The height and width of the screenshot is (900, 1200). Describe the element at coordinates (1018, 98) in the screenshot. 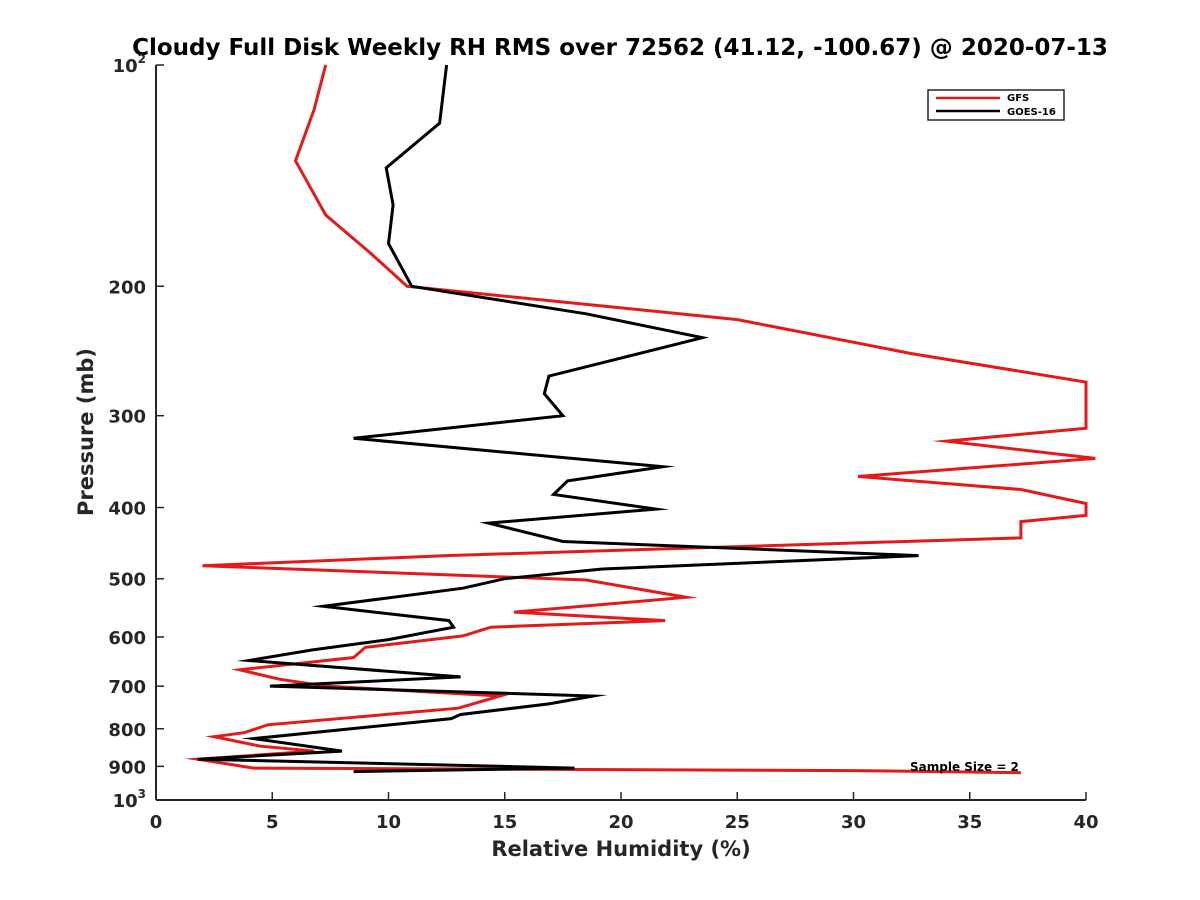

I see `legend-label-gfs: GFS` at that location.